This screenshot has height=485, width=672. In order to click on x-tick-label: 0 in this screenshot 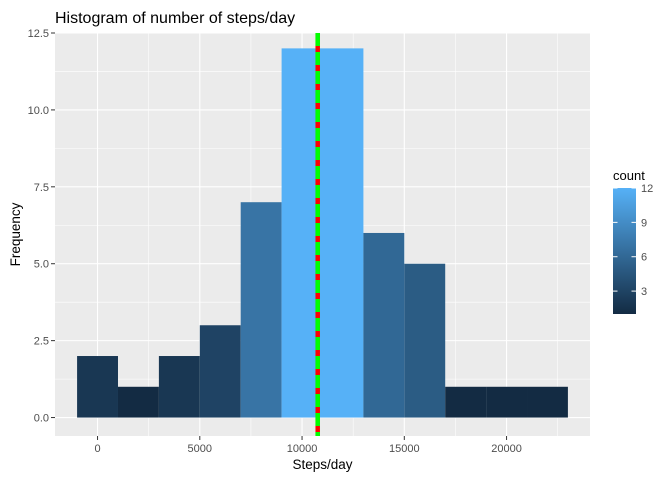, I will do `click(97, 449)`.